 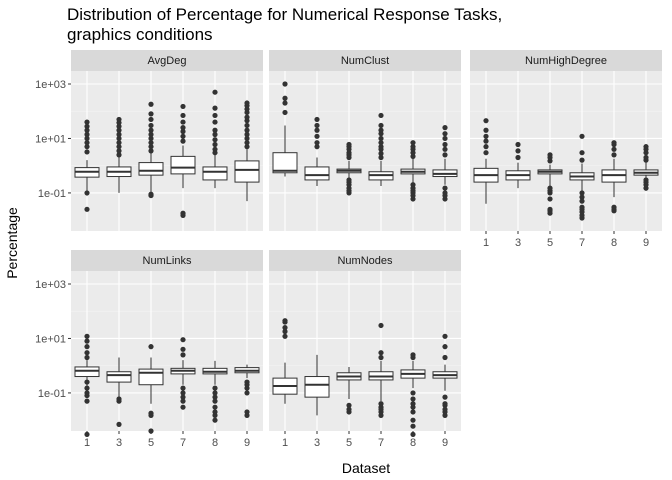 I want to click on panel-numhighdegree-xtick-label: 3, so click(x=518, y=243).